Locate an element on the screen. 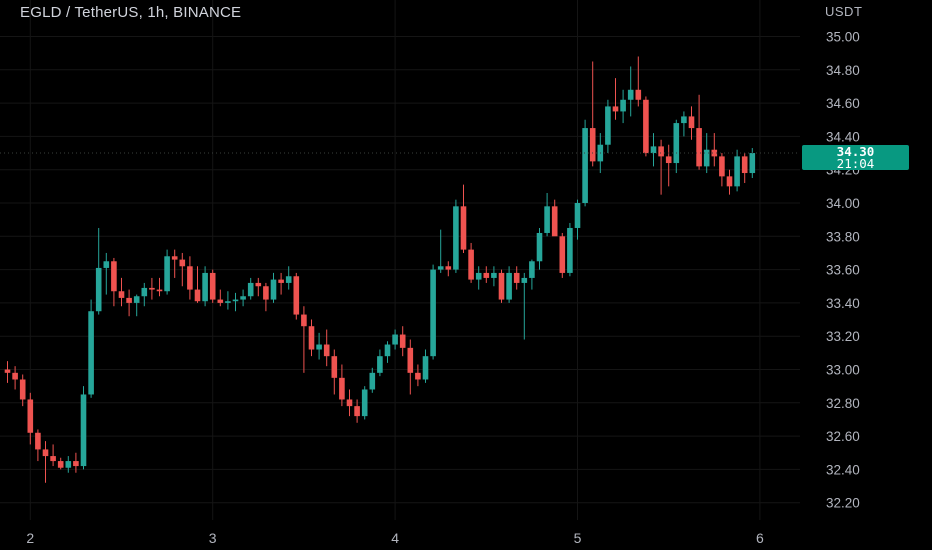 The width and height of the screenshot is (932, 550). chart-title: EGLD / TetherUS, 1h, BINANCE is located at coordinates (131, 12).